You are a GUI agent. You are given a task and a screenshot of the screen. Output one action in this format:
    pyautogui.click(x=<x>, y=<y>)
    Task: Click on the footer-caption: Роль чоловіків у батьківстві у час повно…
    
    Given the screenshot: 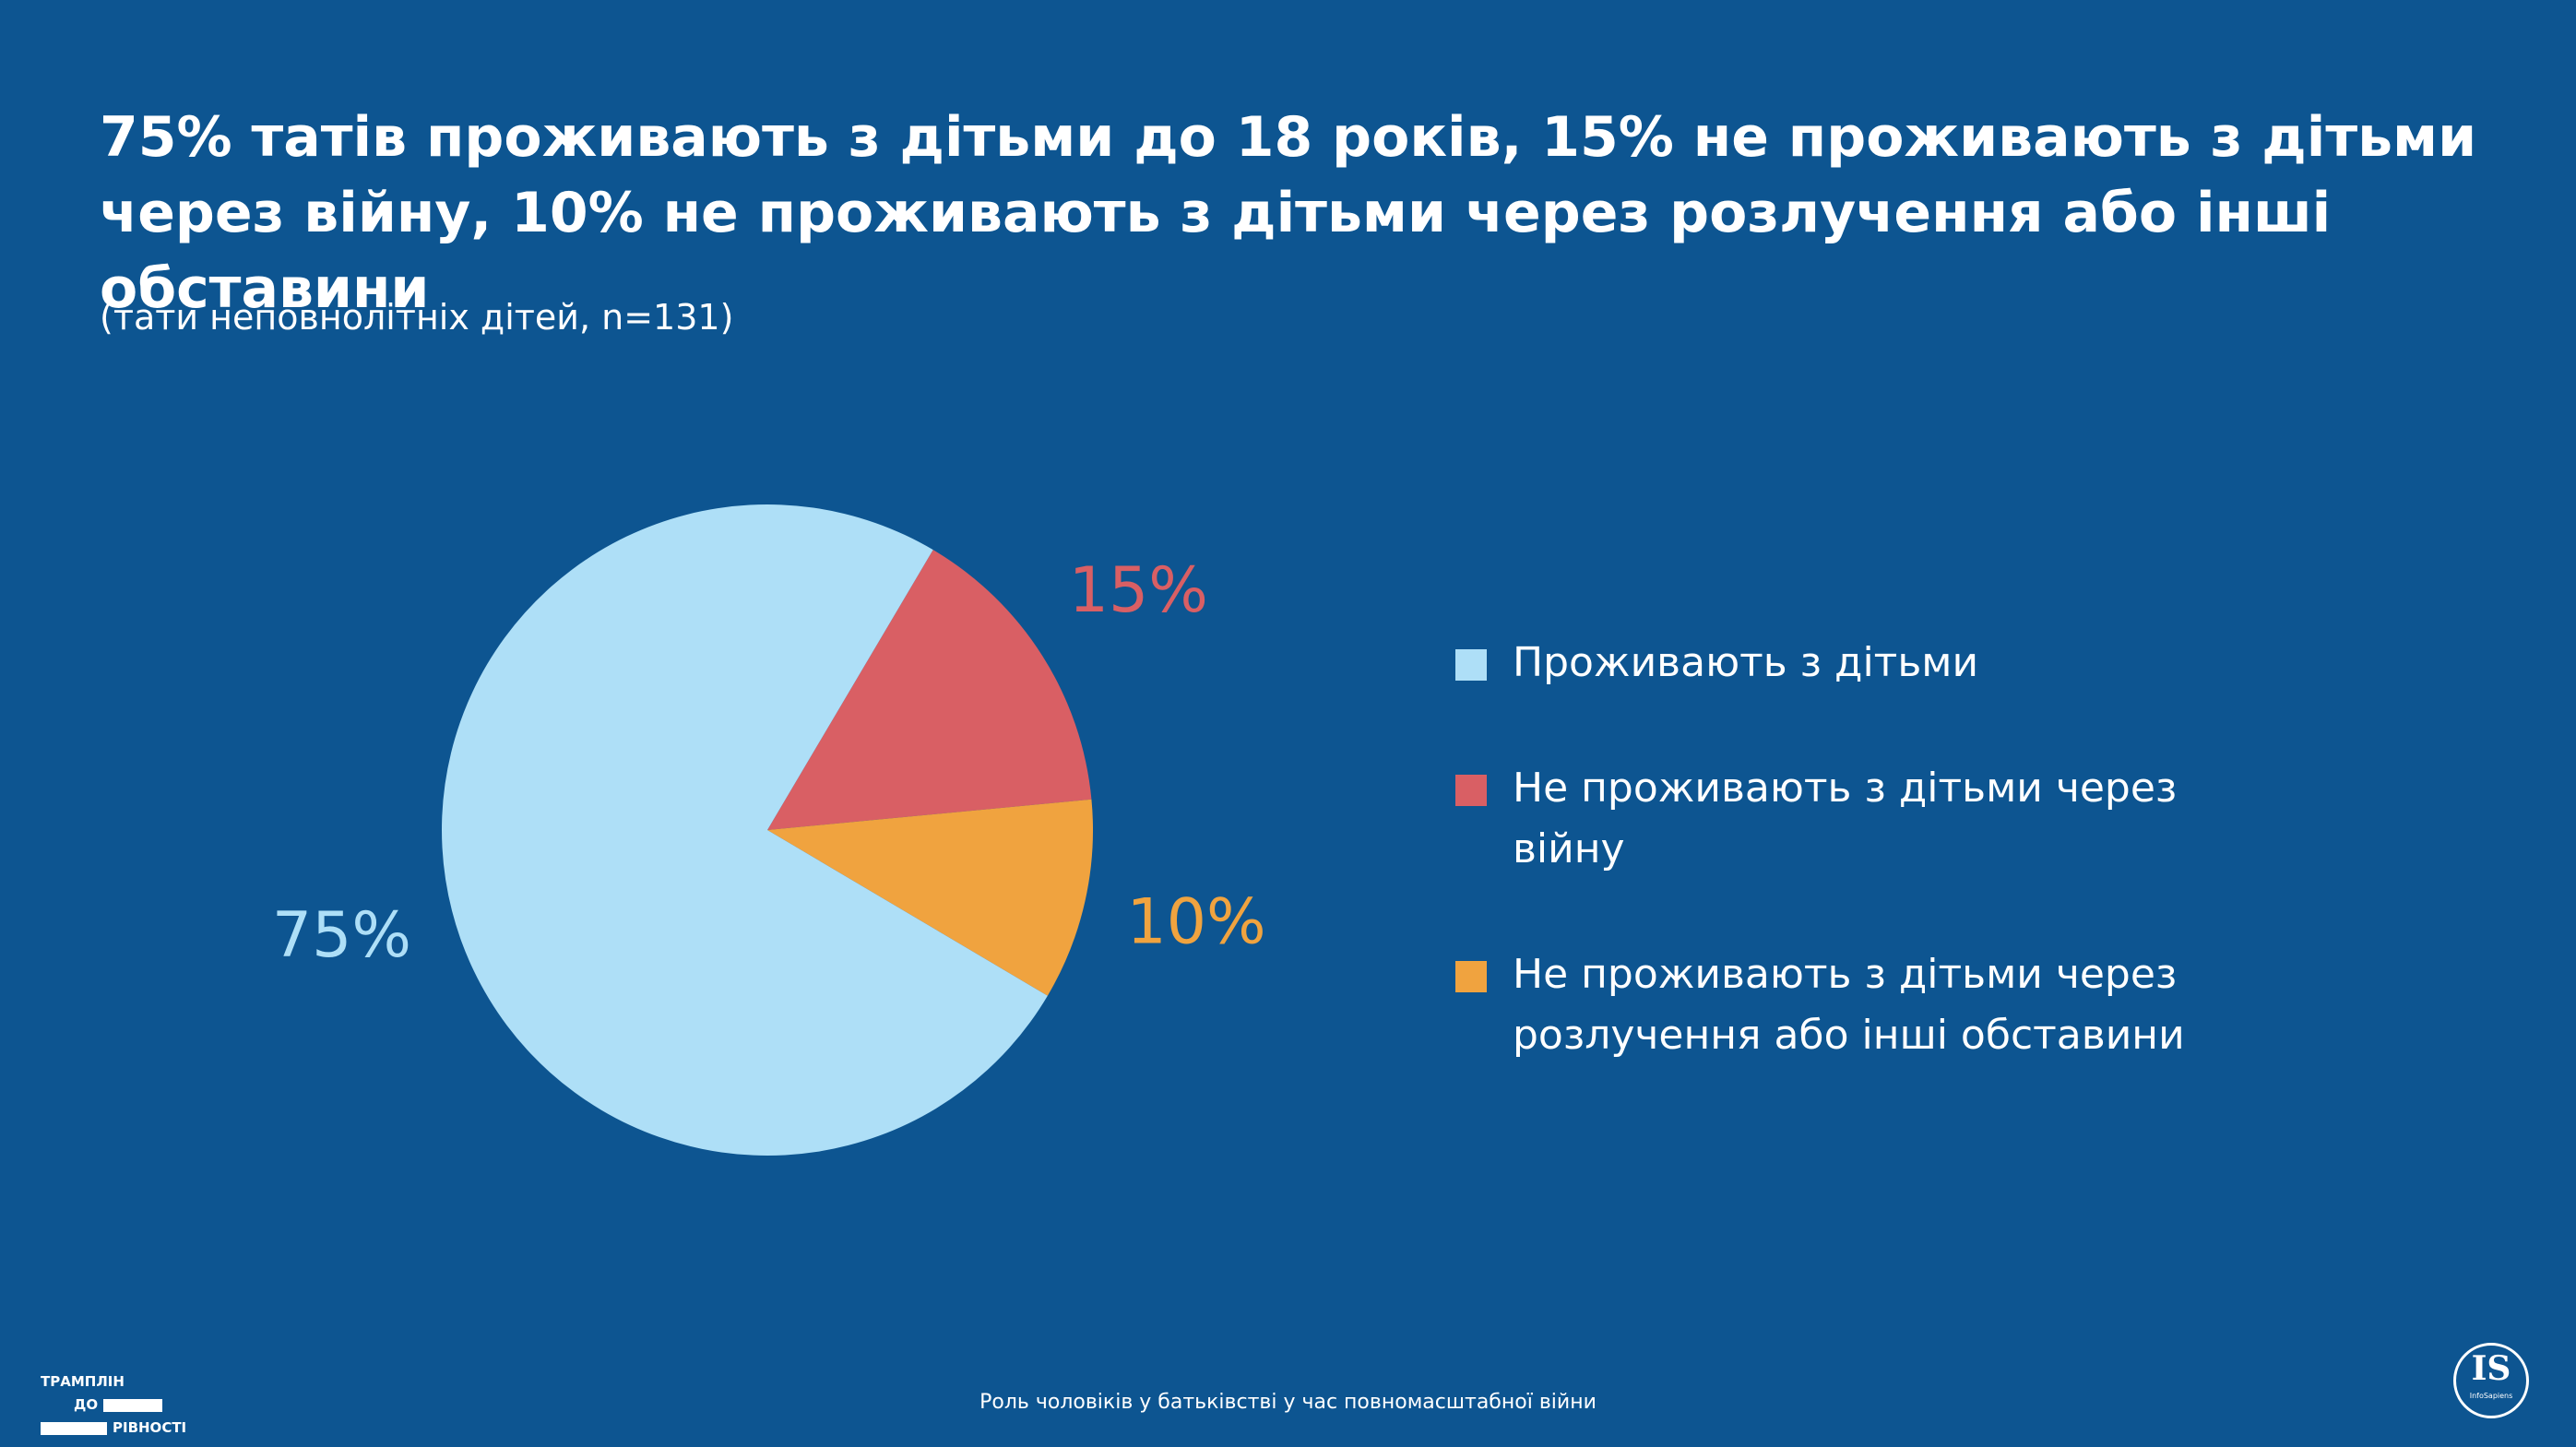 What is the action you would take?
    pyautogui.click(x=1288, y=1402)
    